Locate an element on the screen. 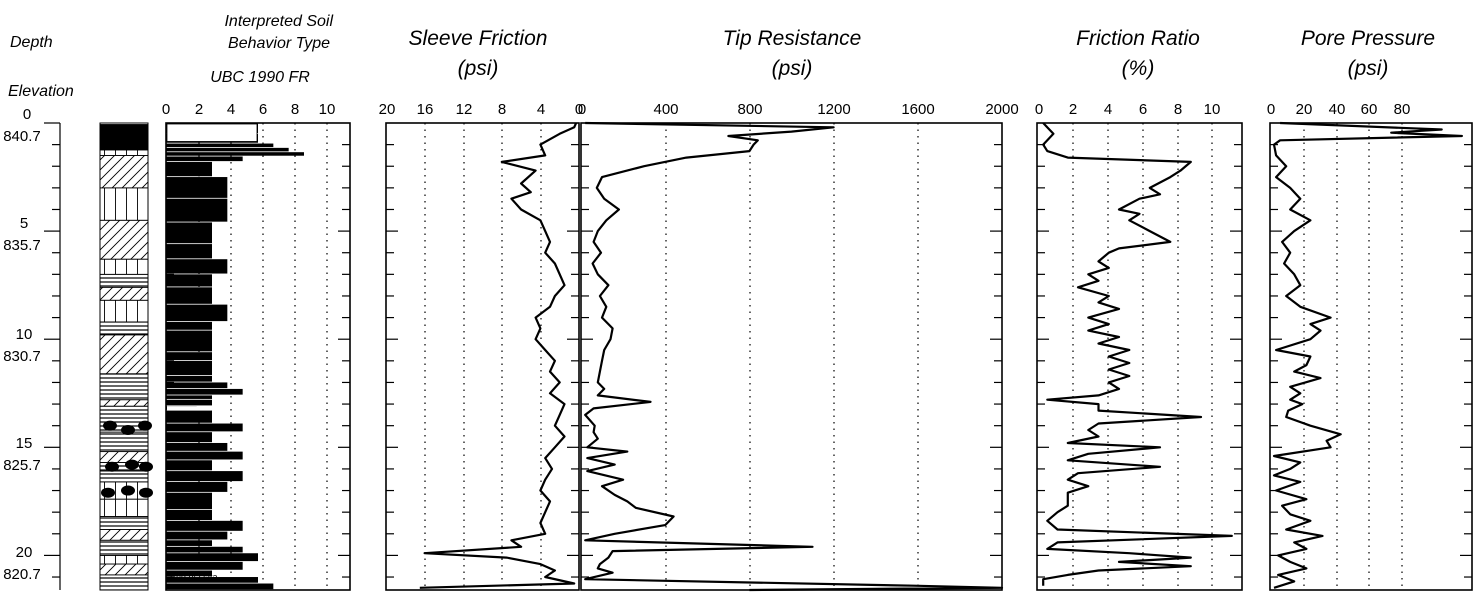 Image resolution: width=1475 pixels, height=593 pixels. sleeve-tick-label: 4 is located at coordinates (541, 109).